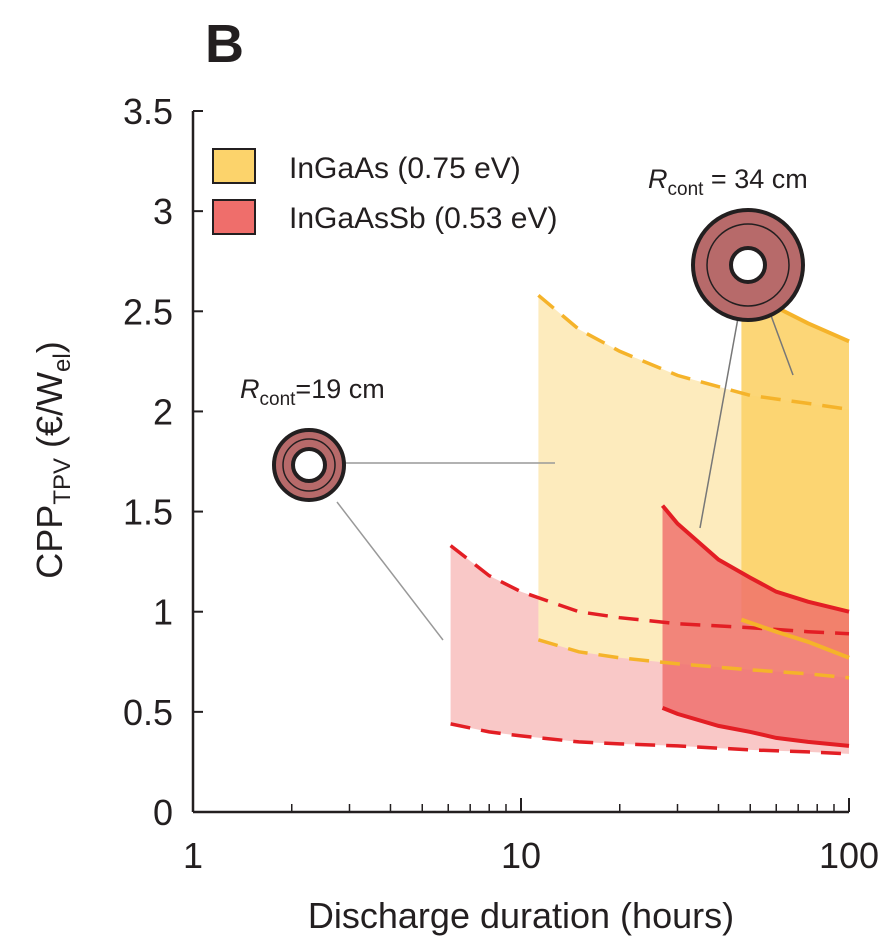 The width and height of the screenshot is (895, 950). What do you see at coordinates (649, 590) in the screenshot?
I see `line-upper-ingaassb-small` at bounding box center [649, 590].